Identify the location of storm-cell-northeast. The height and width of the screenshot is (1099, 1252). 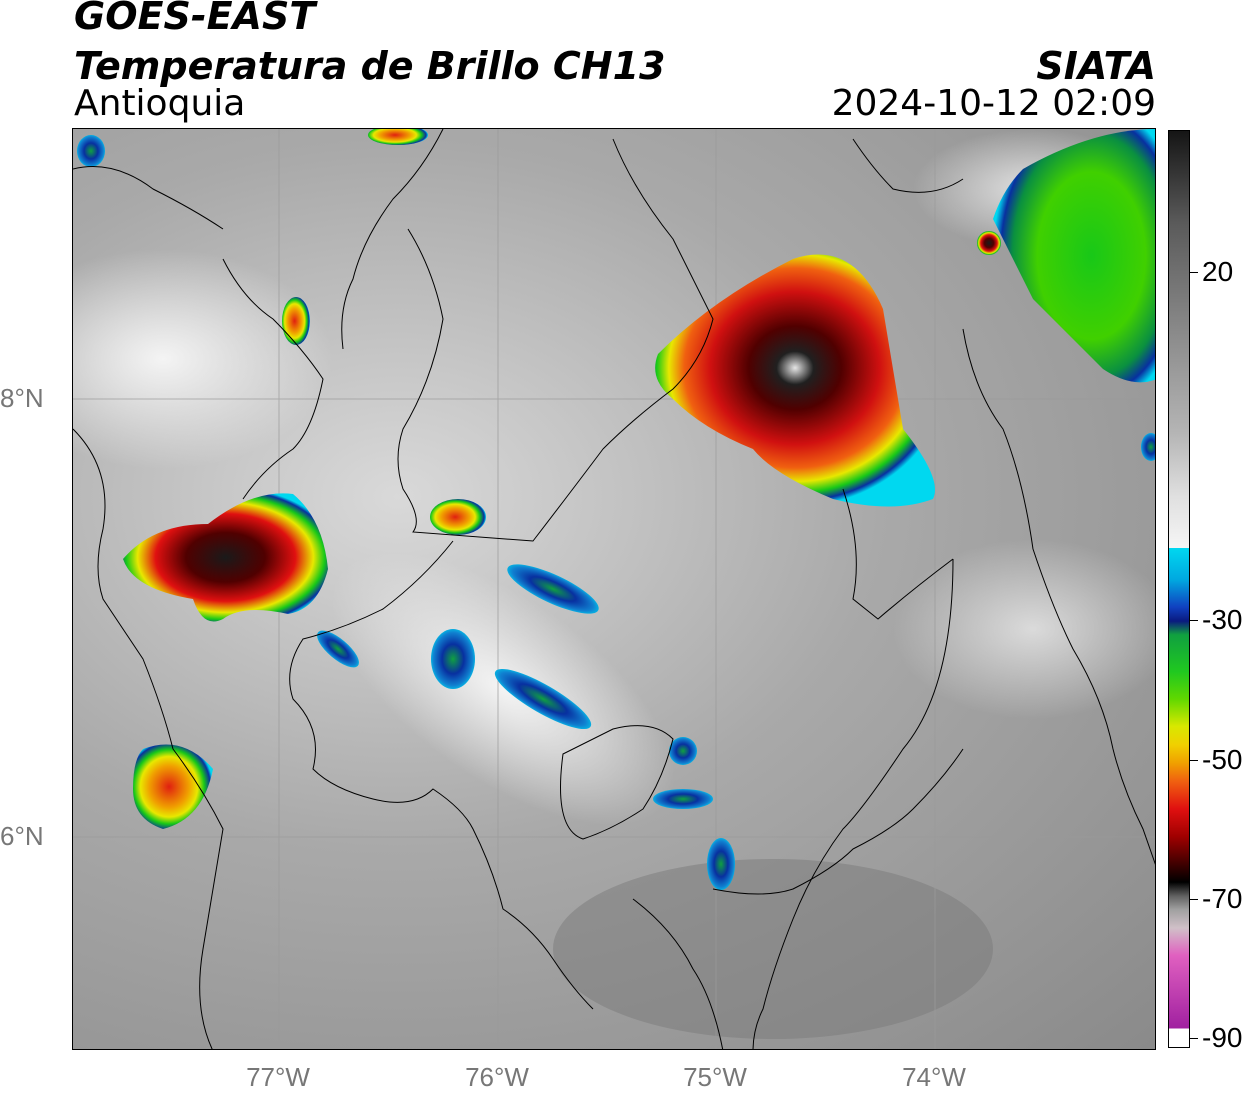
(1074, 256).